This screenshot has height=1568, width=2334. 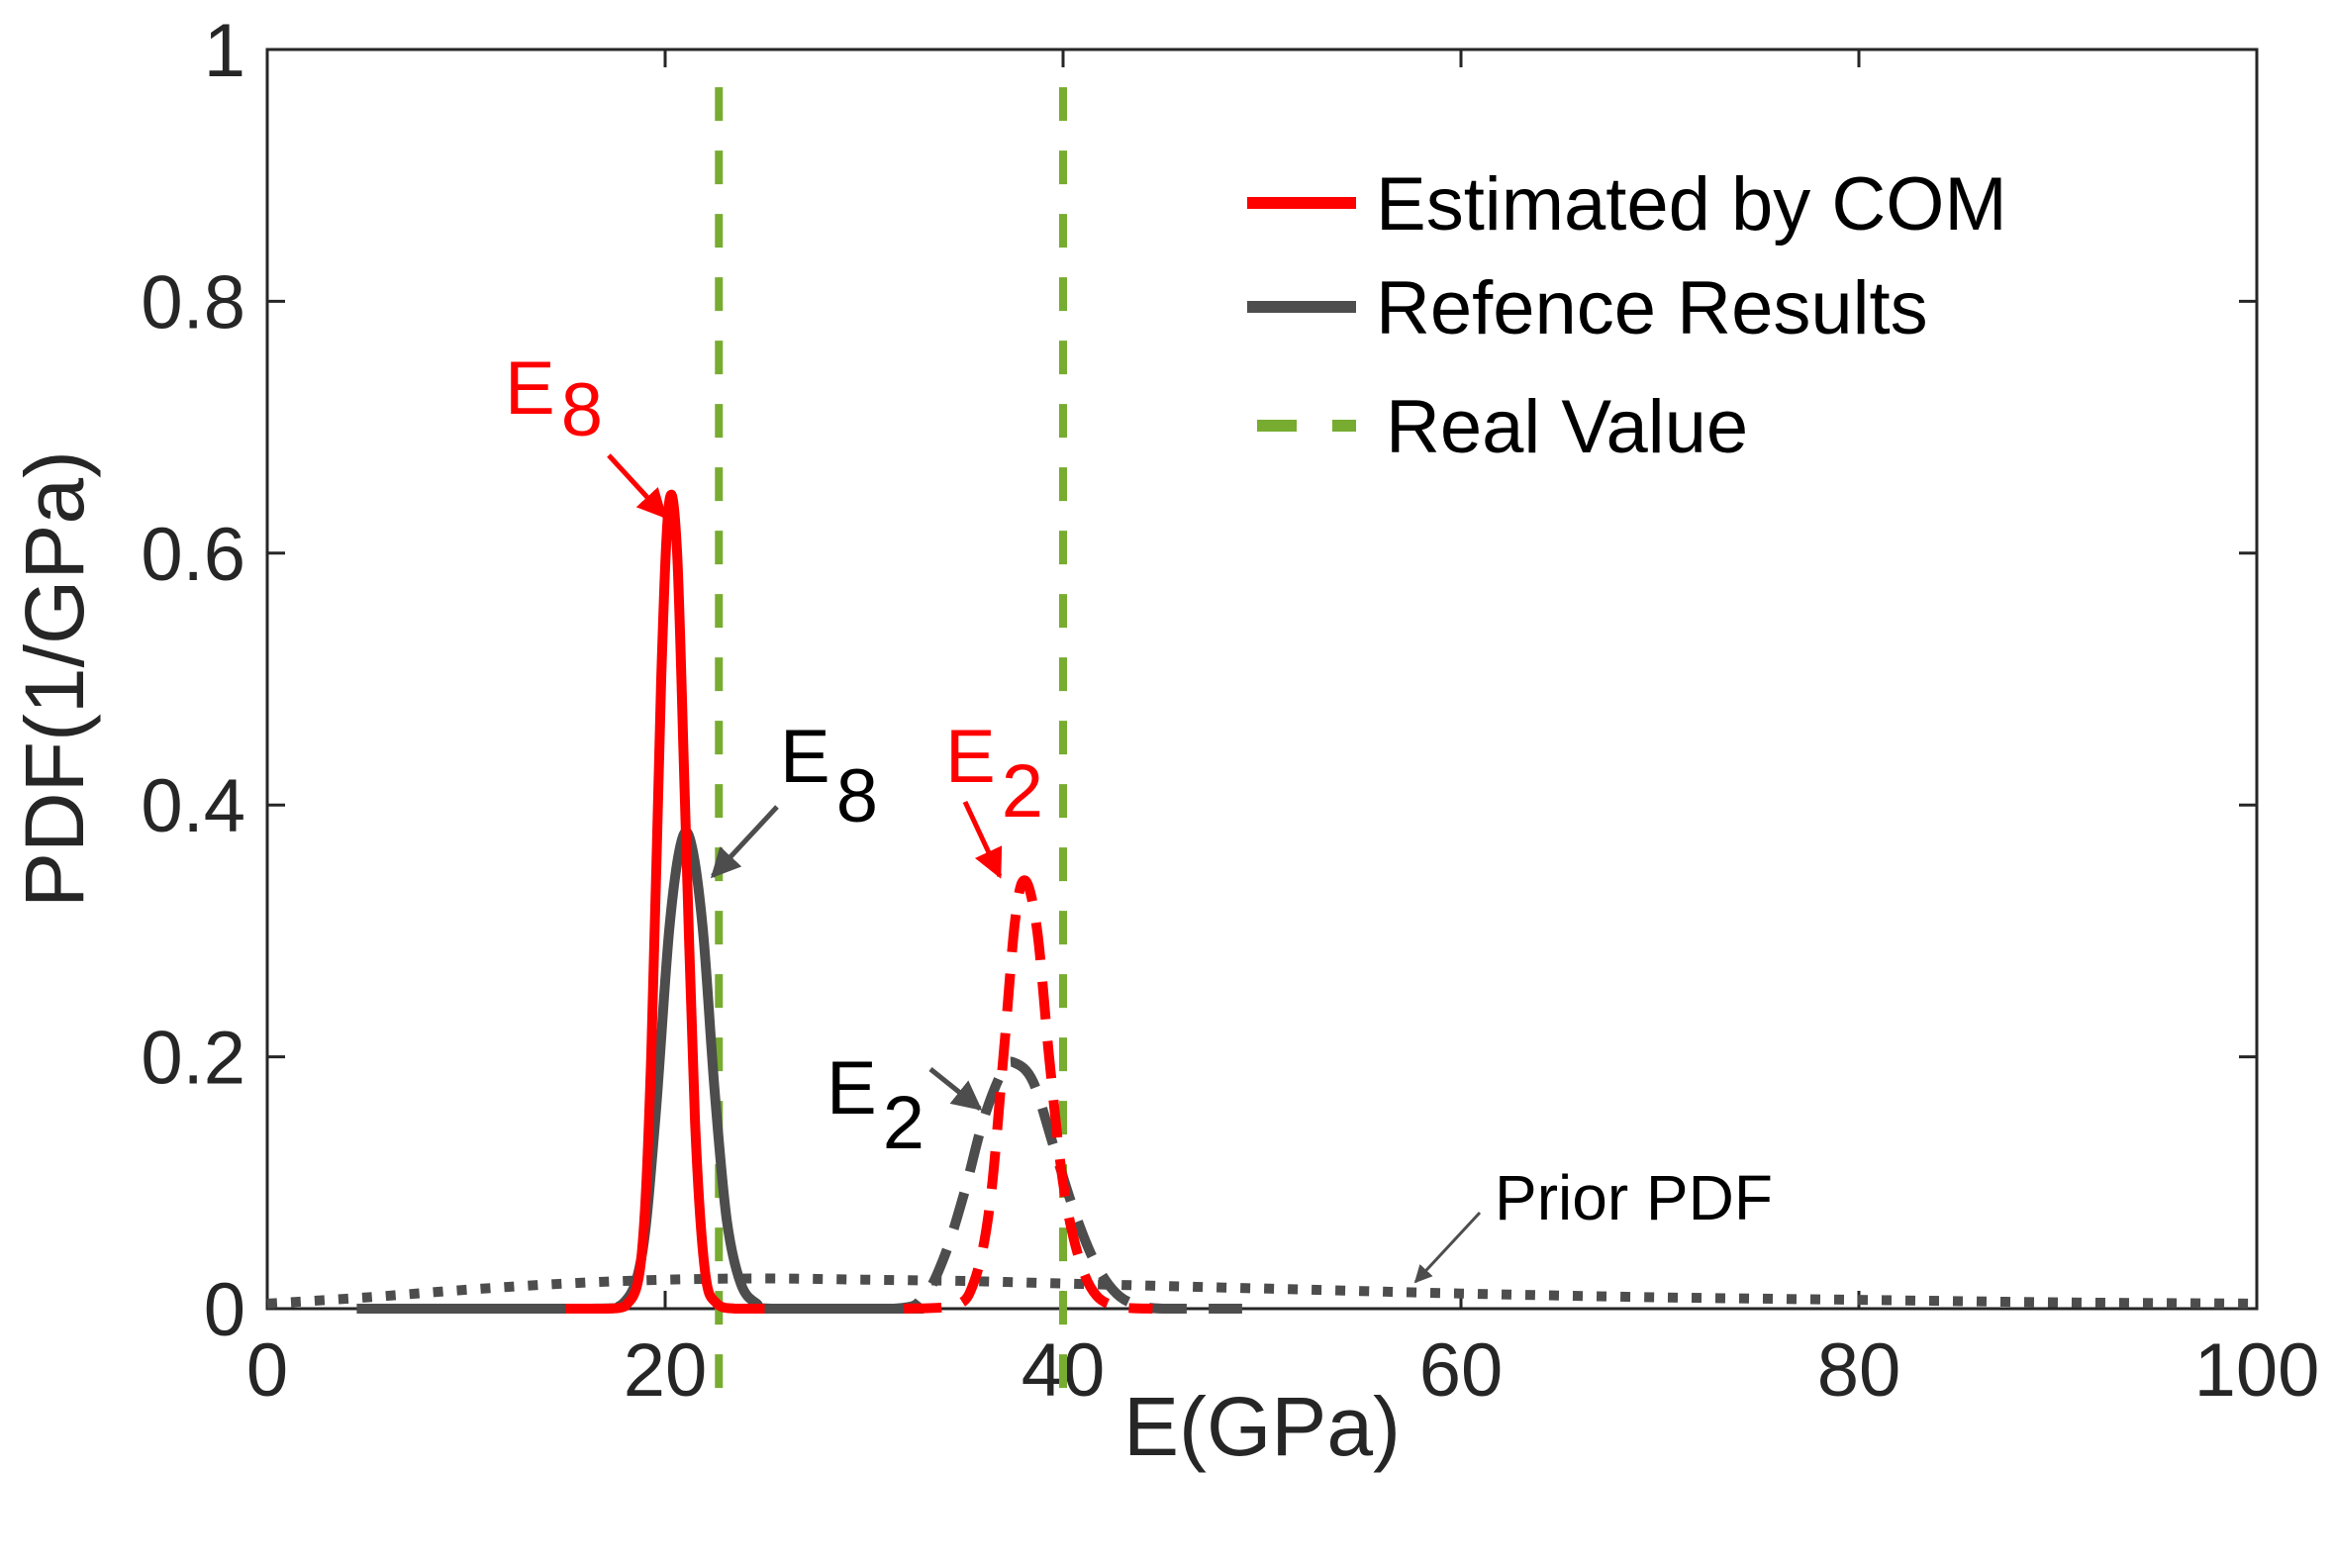 I want to click on series-estimated-by-com-e2, so click(x=1028, y=1094).